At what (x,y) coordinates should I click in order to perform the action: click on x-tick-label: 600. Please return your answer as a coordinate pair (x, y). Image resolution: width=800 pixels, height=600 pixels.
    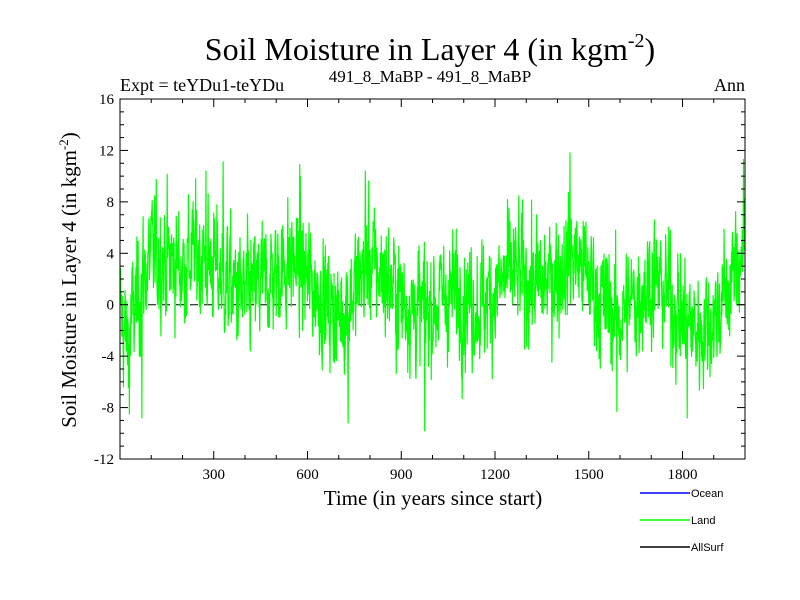
    Looking at the image, I should click on (307, 475).